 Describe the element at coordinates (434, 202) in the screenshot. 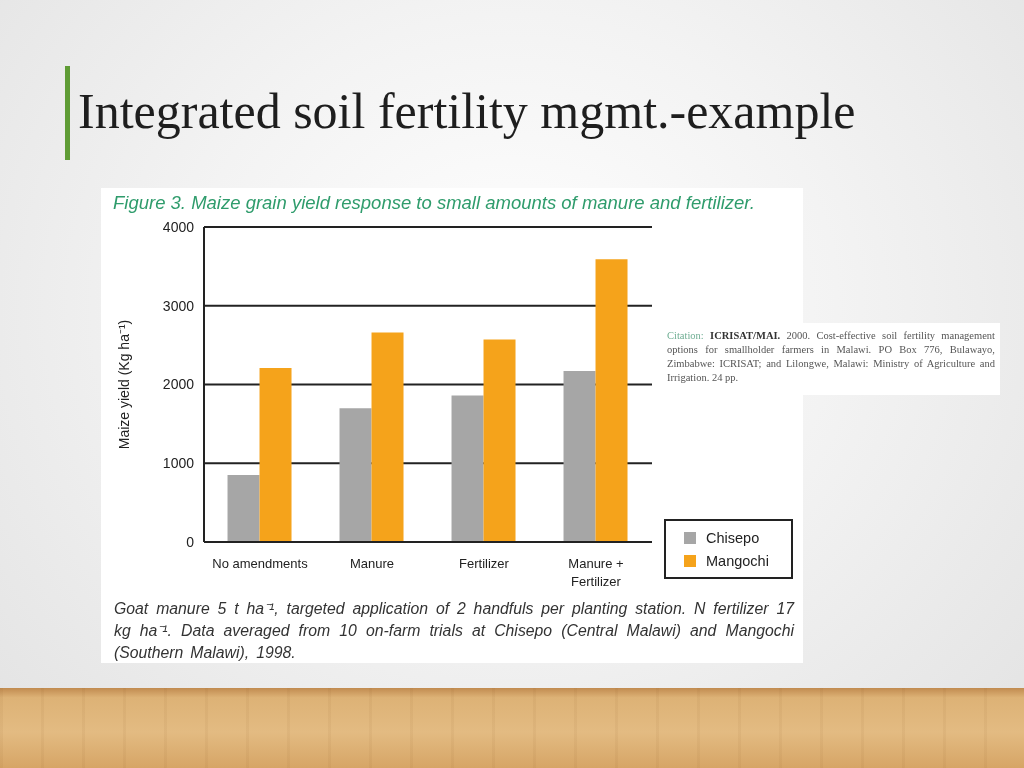

I see `chart-subtitle: Figure 3. Maize grain yield response to small amounts of manure and fertilizer.` at that location.